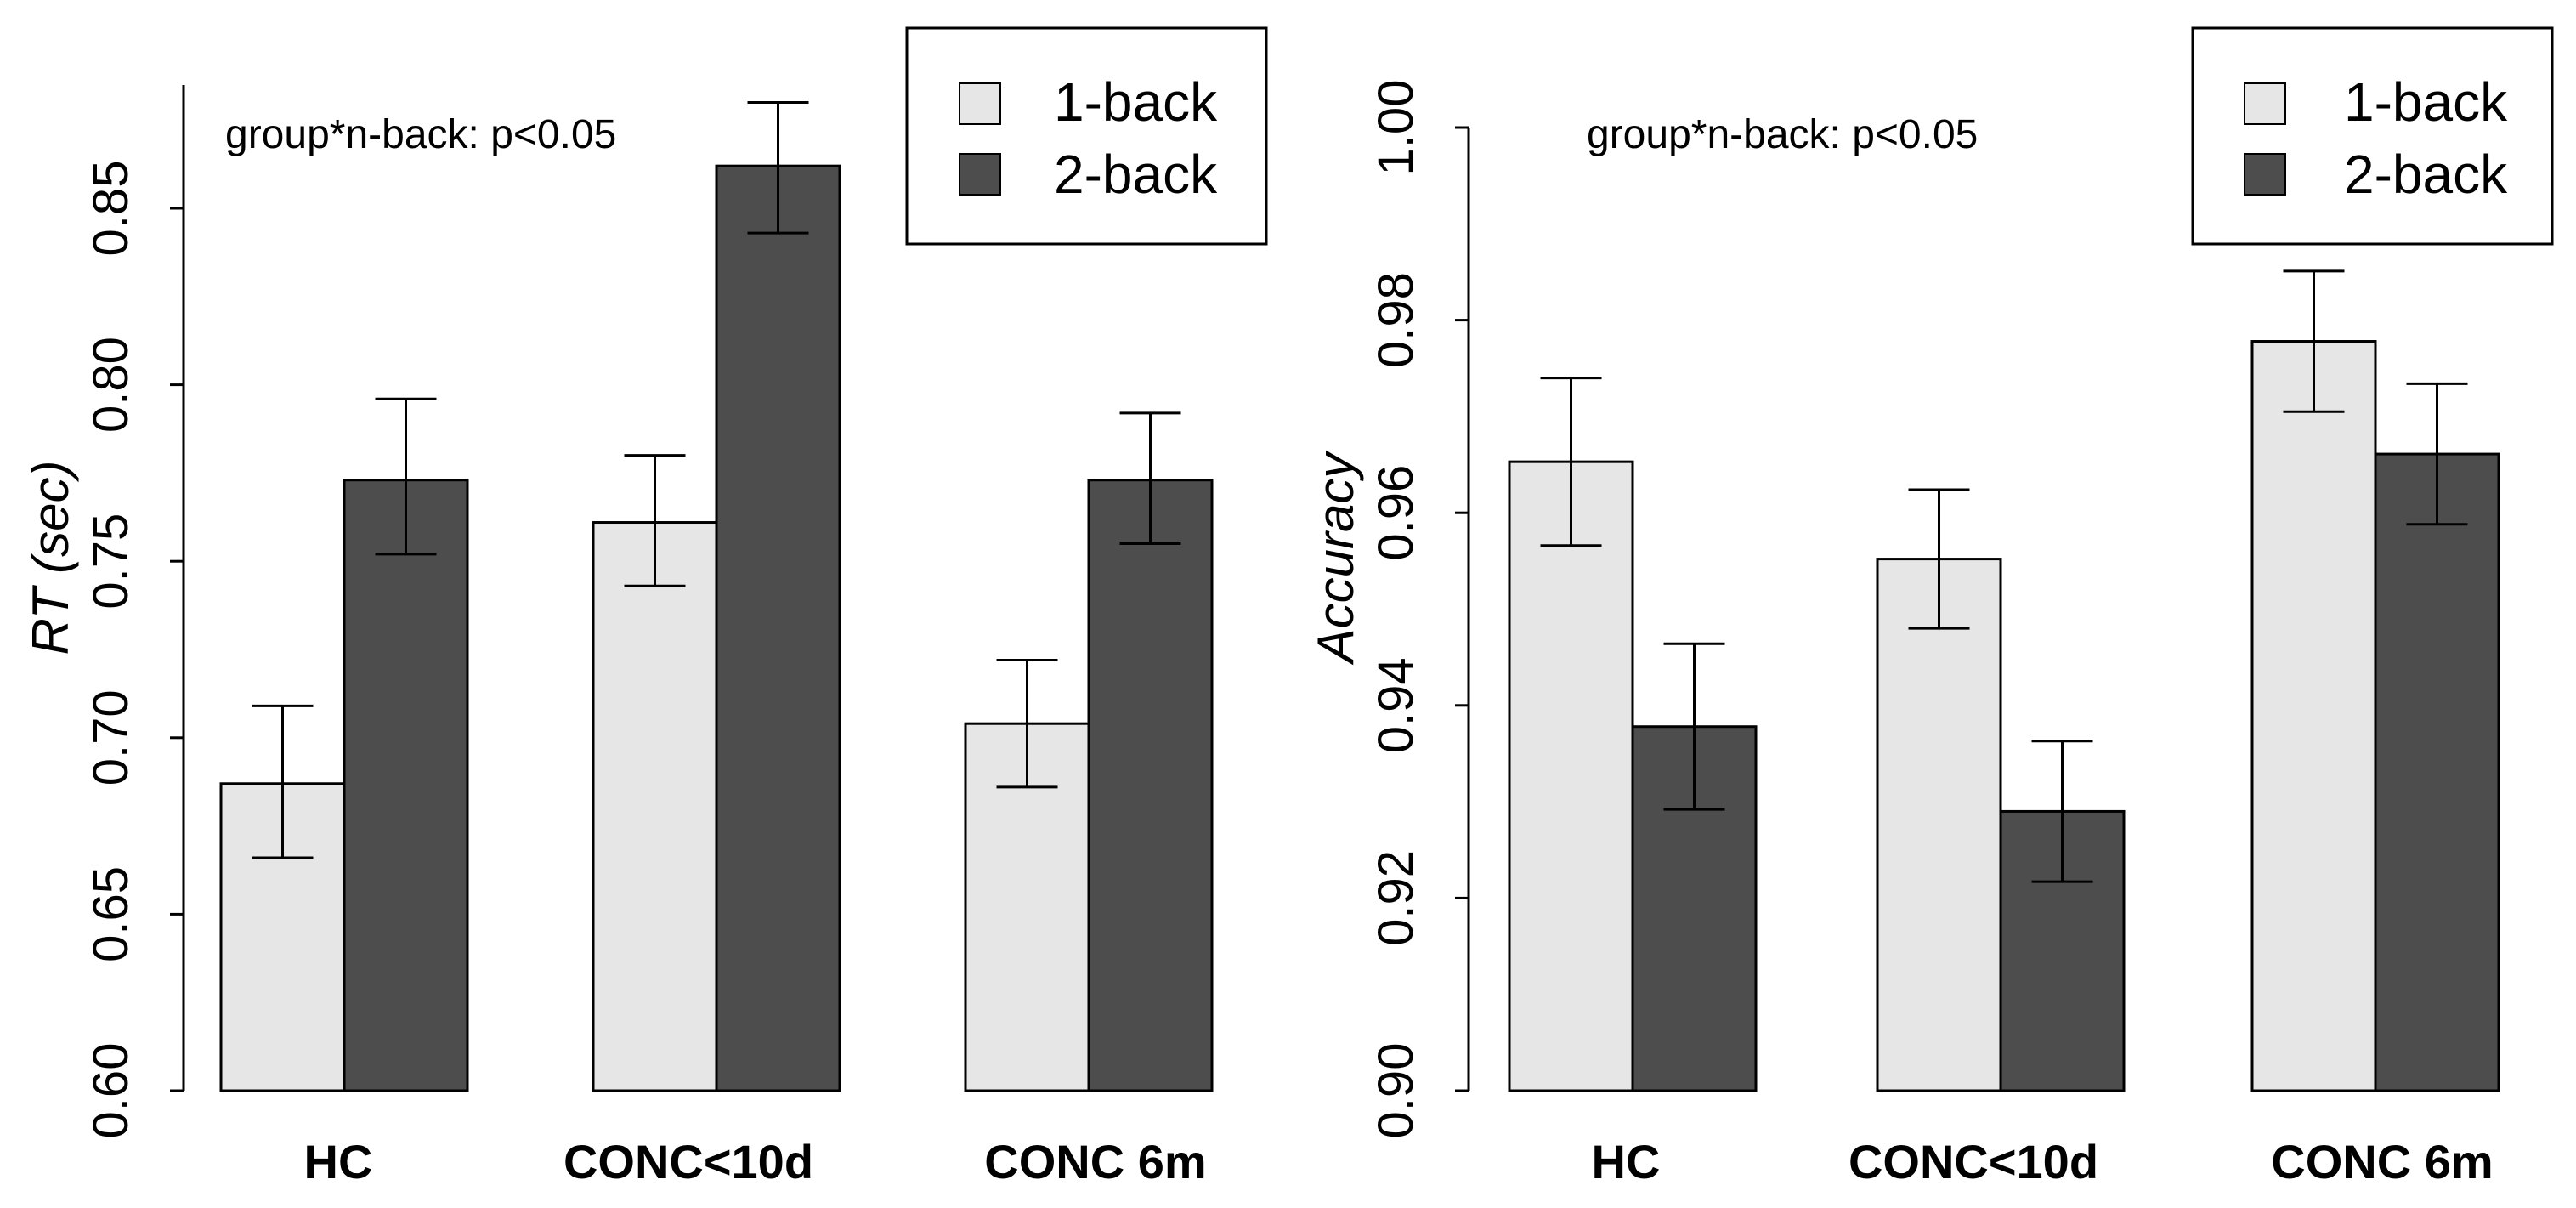 This screenshot has width=2576, height=1208. Describe the element at coordinates (338, 1162) in the screenshot. I see `rt-x-label-hc: HC` at that location.